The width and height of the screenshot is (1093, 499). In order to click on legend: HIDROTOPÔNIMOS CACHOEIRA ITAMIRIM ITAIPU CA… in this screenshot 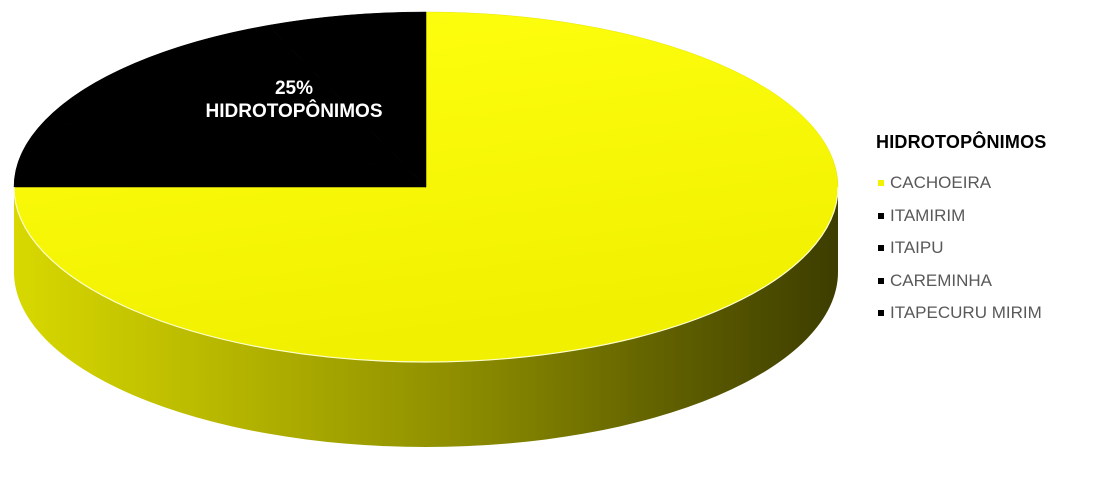, I will do `click(981, 231)`.